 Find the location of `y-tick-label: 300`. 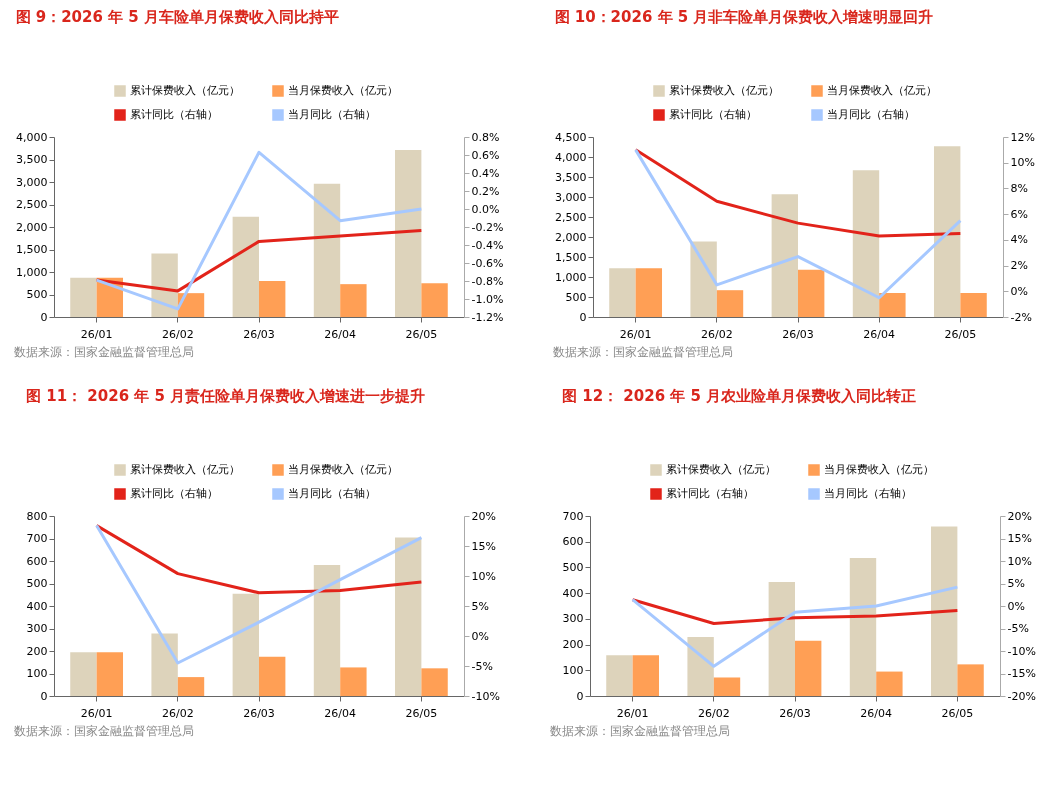

y-tick-label: 300 is located at coordinates (37, 628).